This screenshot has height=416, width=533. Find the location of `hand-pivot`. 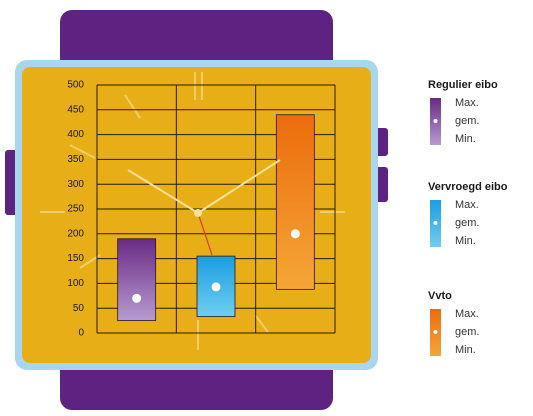

hand-pivot is located at coordinates (198, 213).